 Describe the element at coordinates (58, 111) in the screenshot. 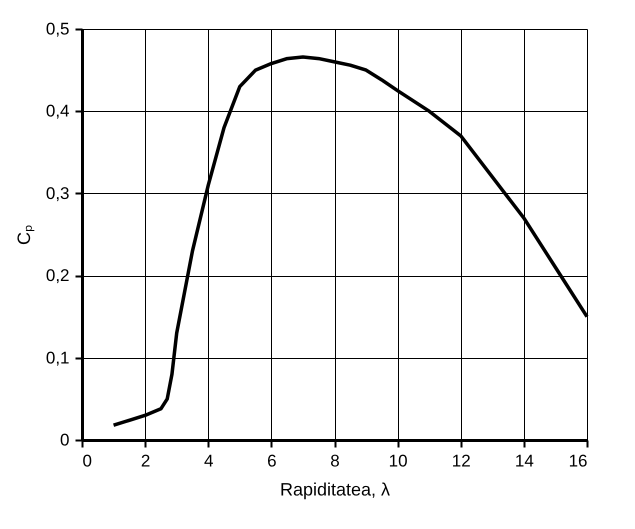

I see `y-tick-label: 0,4` at that location.